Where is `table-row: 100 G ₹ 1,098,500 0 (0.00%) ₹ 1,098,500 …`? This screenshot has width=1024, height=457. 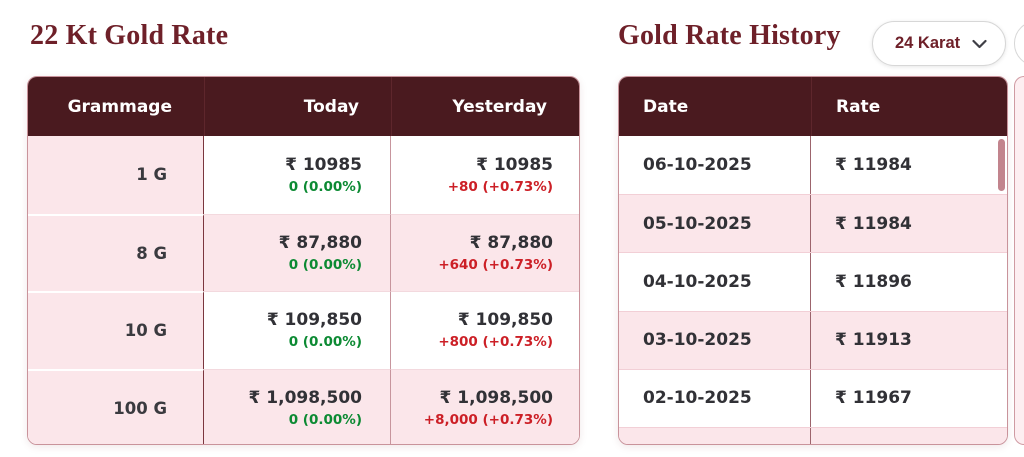
table-row: 100 G ₹ 1,098,500 0 (0.00%) ₹ 1,098,500 … is located at coordinates (303, 406).